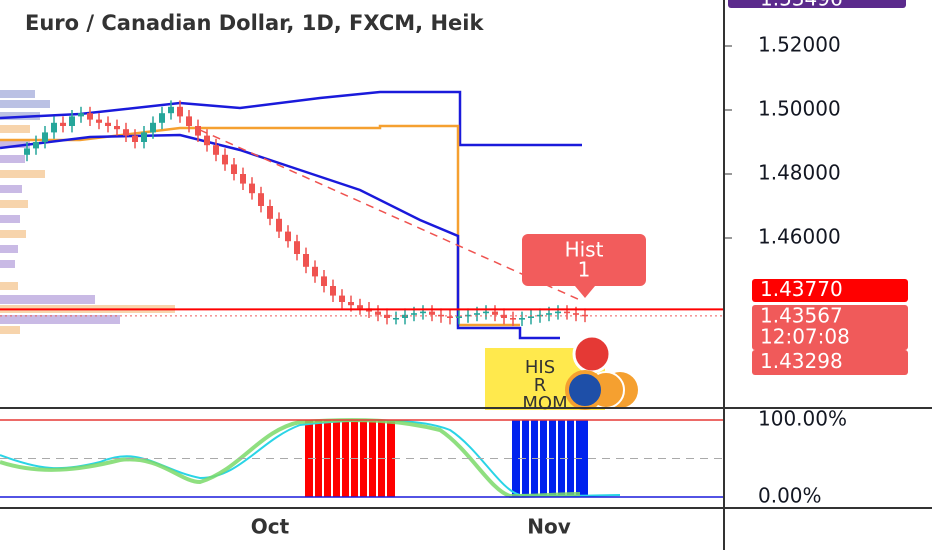  I want to click on chart-title: Euro / Canadian Dollar, 1D, FXCM, Heik, so click(254, 23).